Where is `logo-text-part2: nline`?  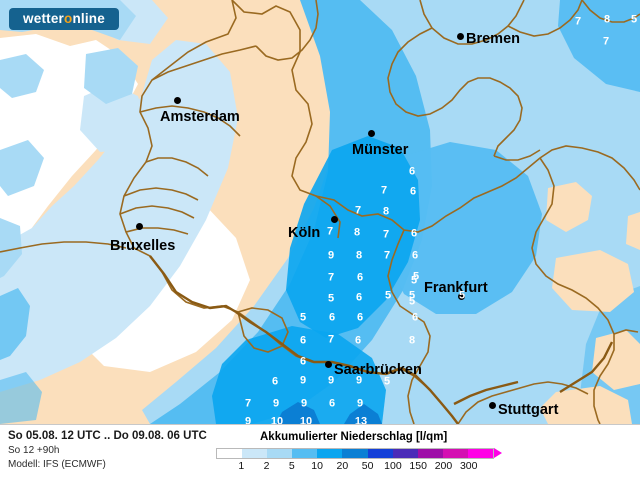
logo-text-part2: nline is located at coordinates (88, 19).